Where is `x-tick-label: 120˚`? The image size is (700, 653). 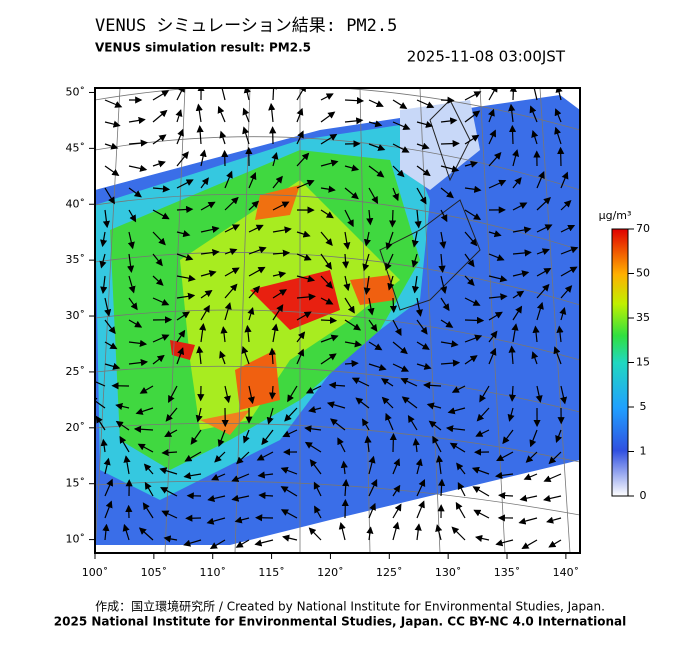 x-tick-label: 120˚ is located at coordinates (330, 572).